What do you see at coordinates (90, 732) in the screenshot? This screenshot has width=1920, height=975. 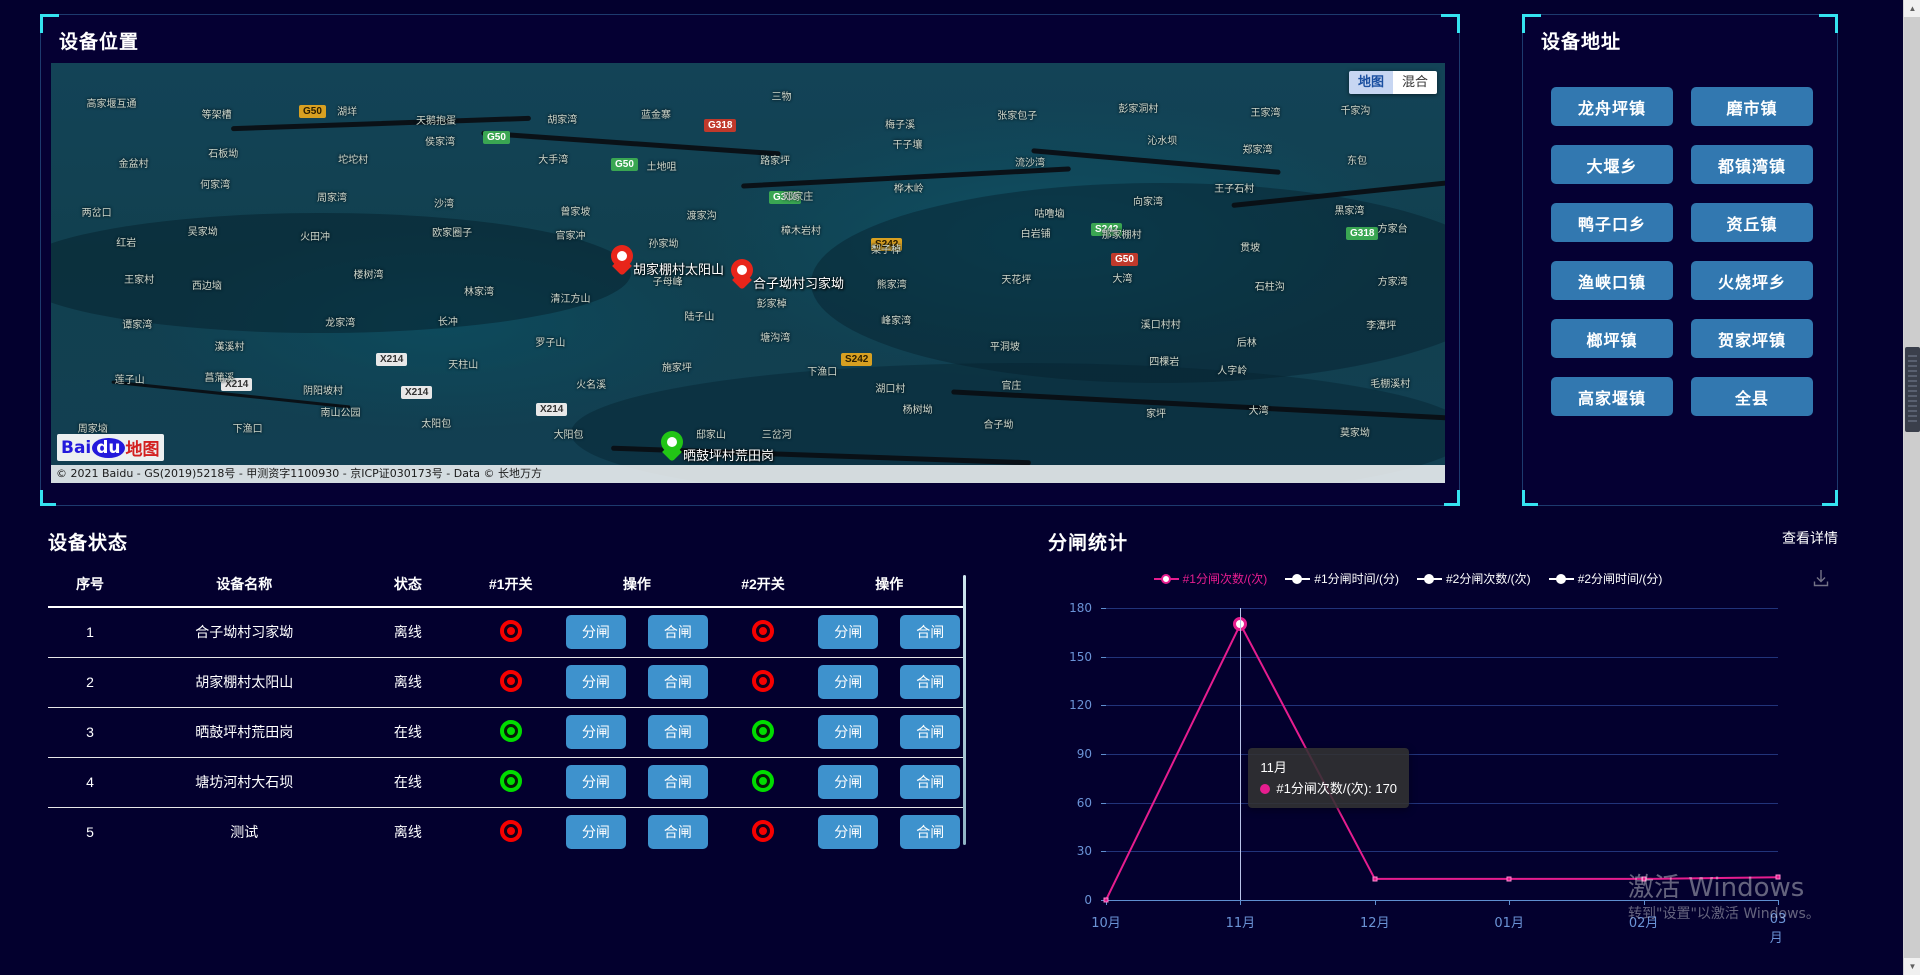 I see `row-index: 3` at bounding box center [90, 732].